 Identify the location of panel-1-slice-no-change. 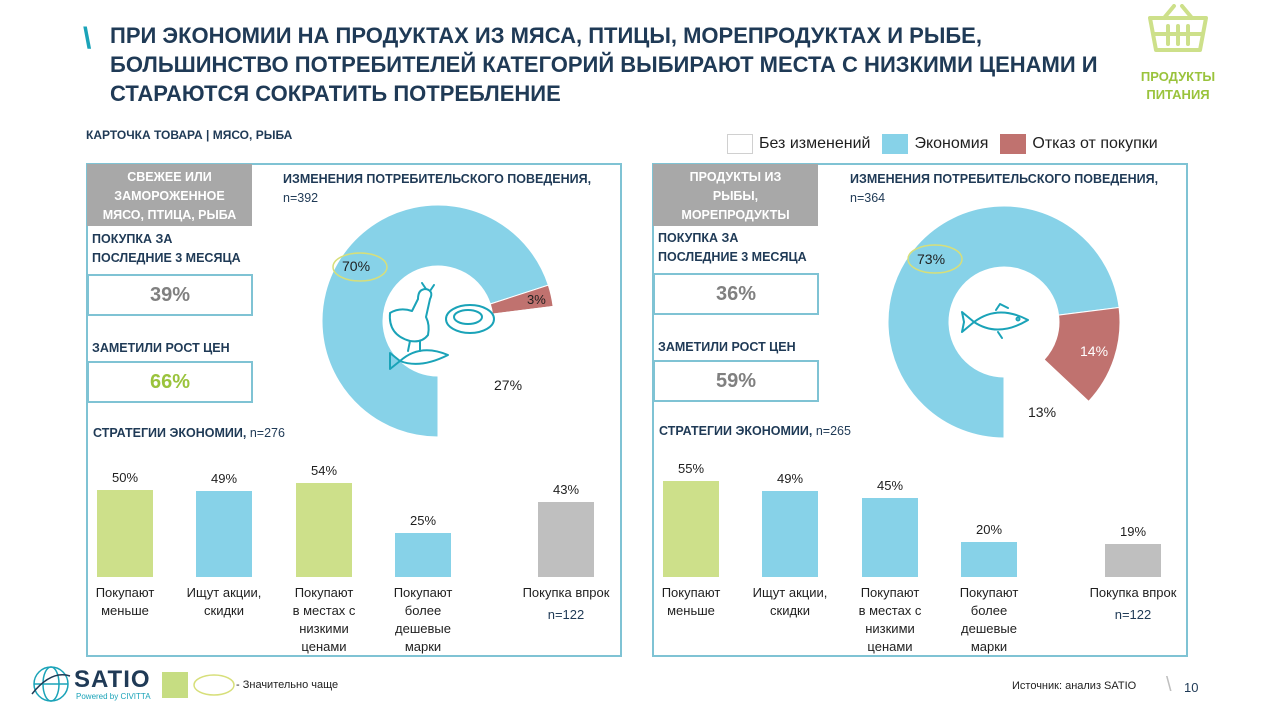
(495, 371).